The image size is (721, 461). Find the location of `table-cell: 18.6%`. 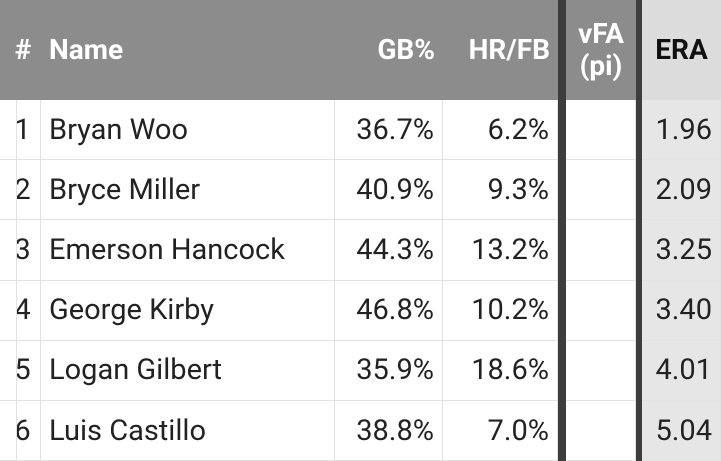

table-cell: 18.6% is located at coordinates (500, 370).